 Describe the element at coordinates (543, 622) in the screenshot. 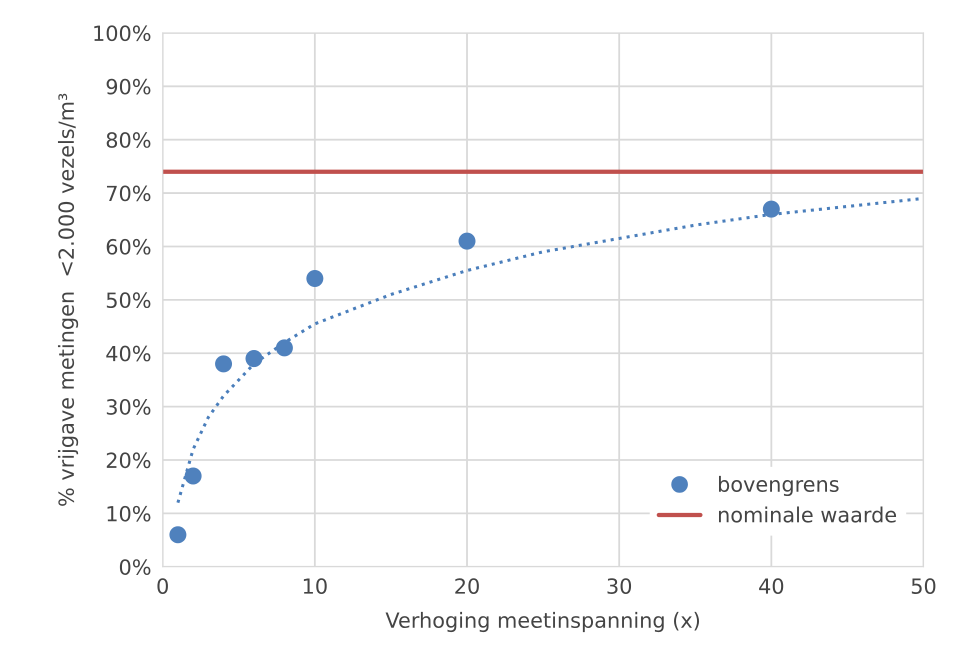

I see `x-axis-title: Verhoging meetinspanning (x)` at that location.